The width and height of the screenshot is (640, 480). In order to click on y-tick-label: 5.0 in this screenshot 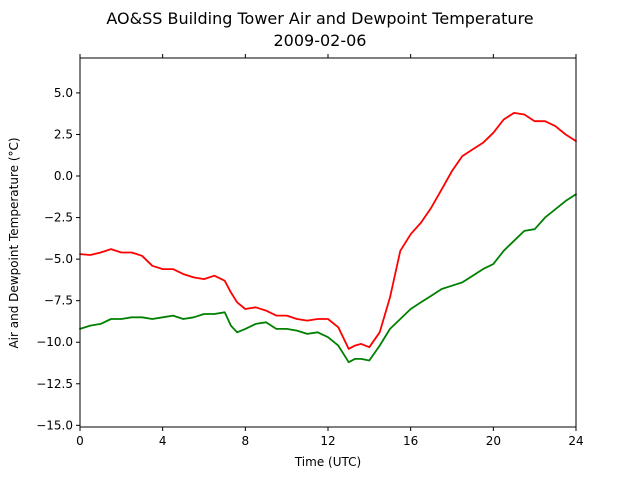, I will do `click(63, 93)`.